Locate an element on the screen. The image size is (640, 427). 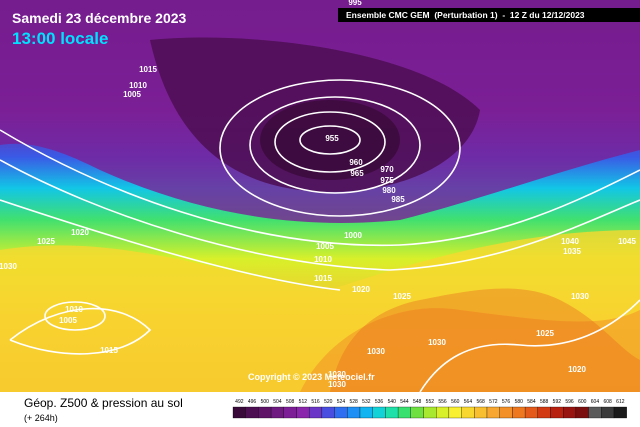
legend-label: 504 is located at coordinates (277, 402).